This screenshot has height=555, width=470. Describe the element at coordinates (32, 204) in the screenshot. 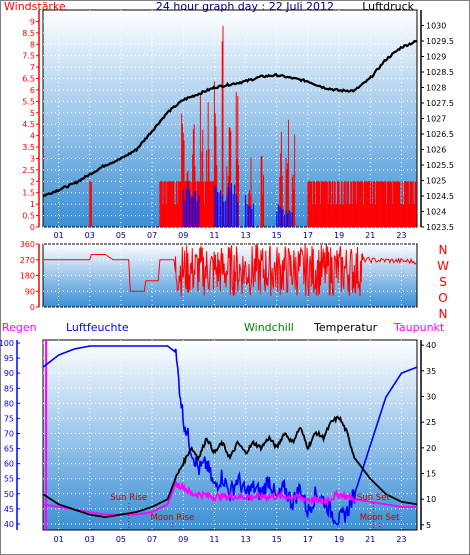

I see `wind-tick-label: 1` at that location.